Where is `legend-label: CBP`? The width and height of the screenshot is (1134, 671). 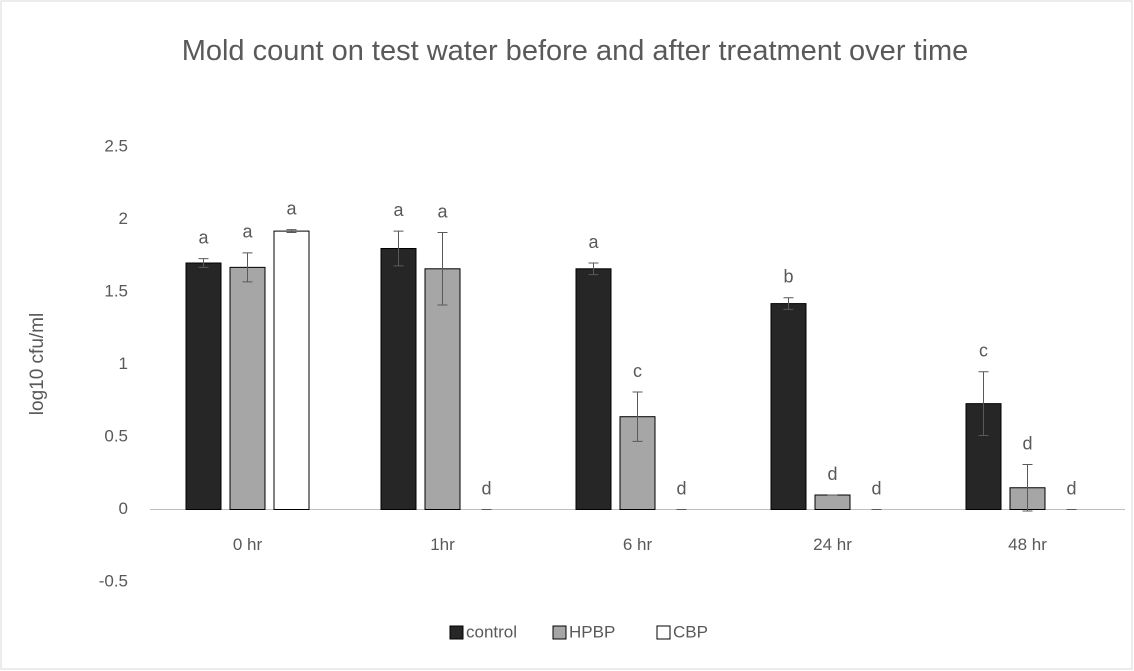
legend-label: CBP is located at coordinates (690, 631).